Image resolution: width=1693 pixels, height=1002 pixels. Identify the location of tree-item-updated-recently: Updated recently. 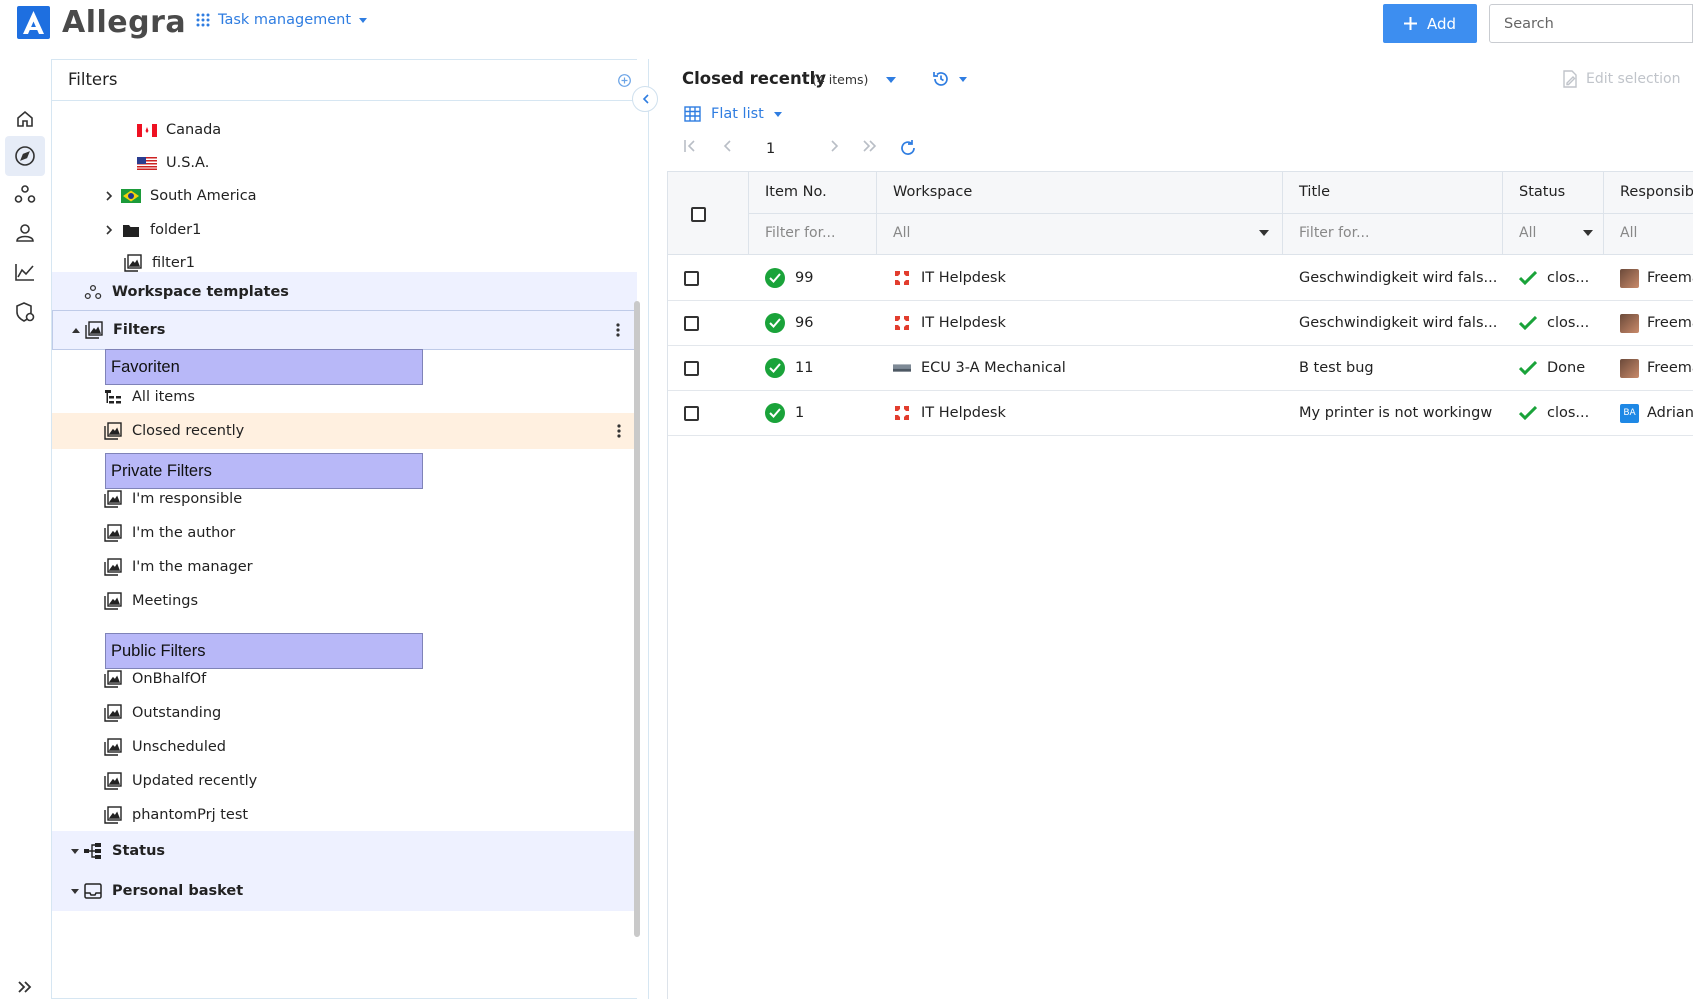
(344, 781).